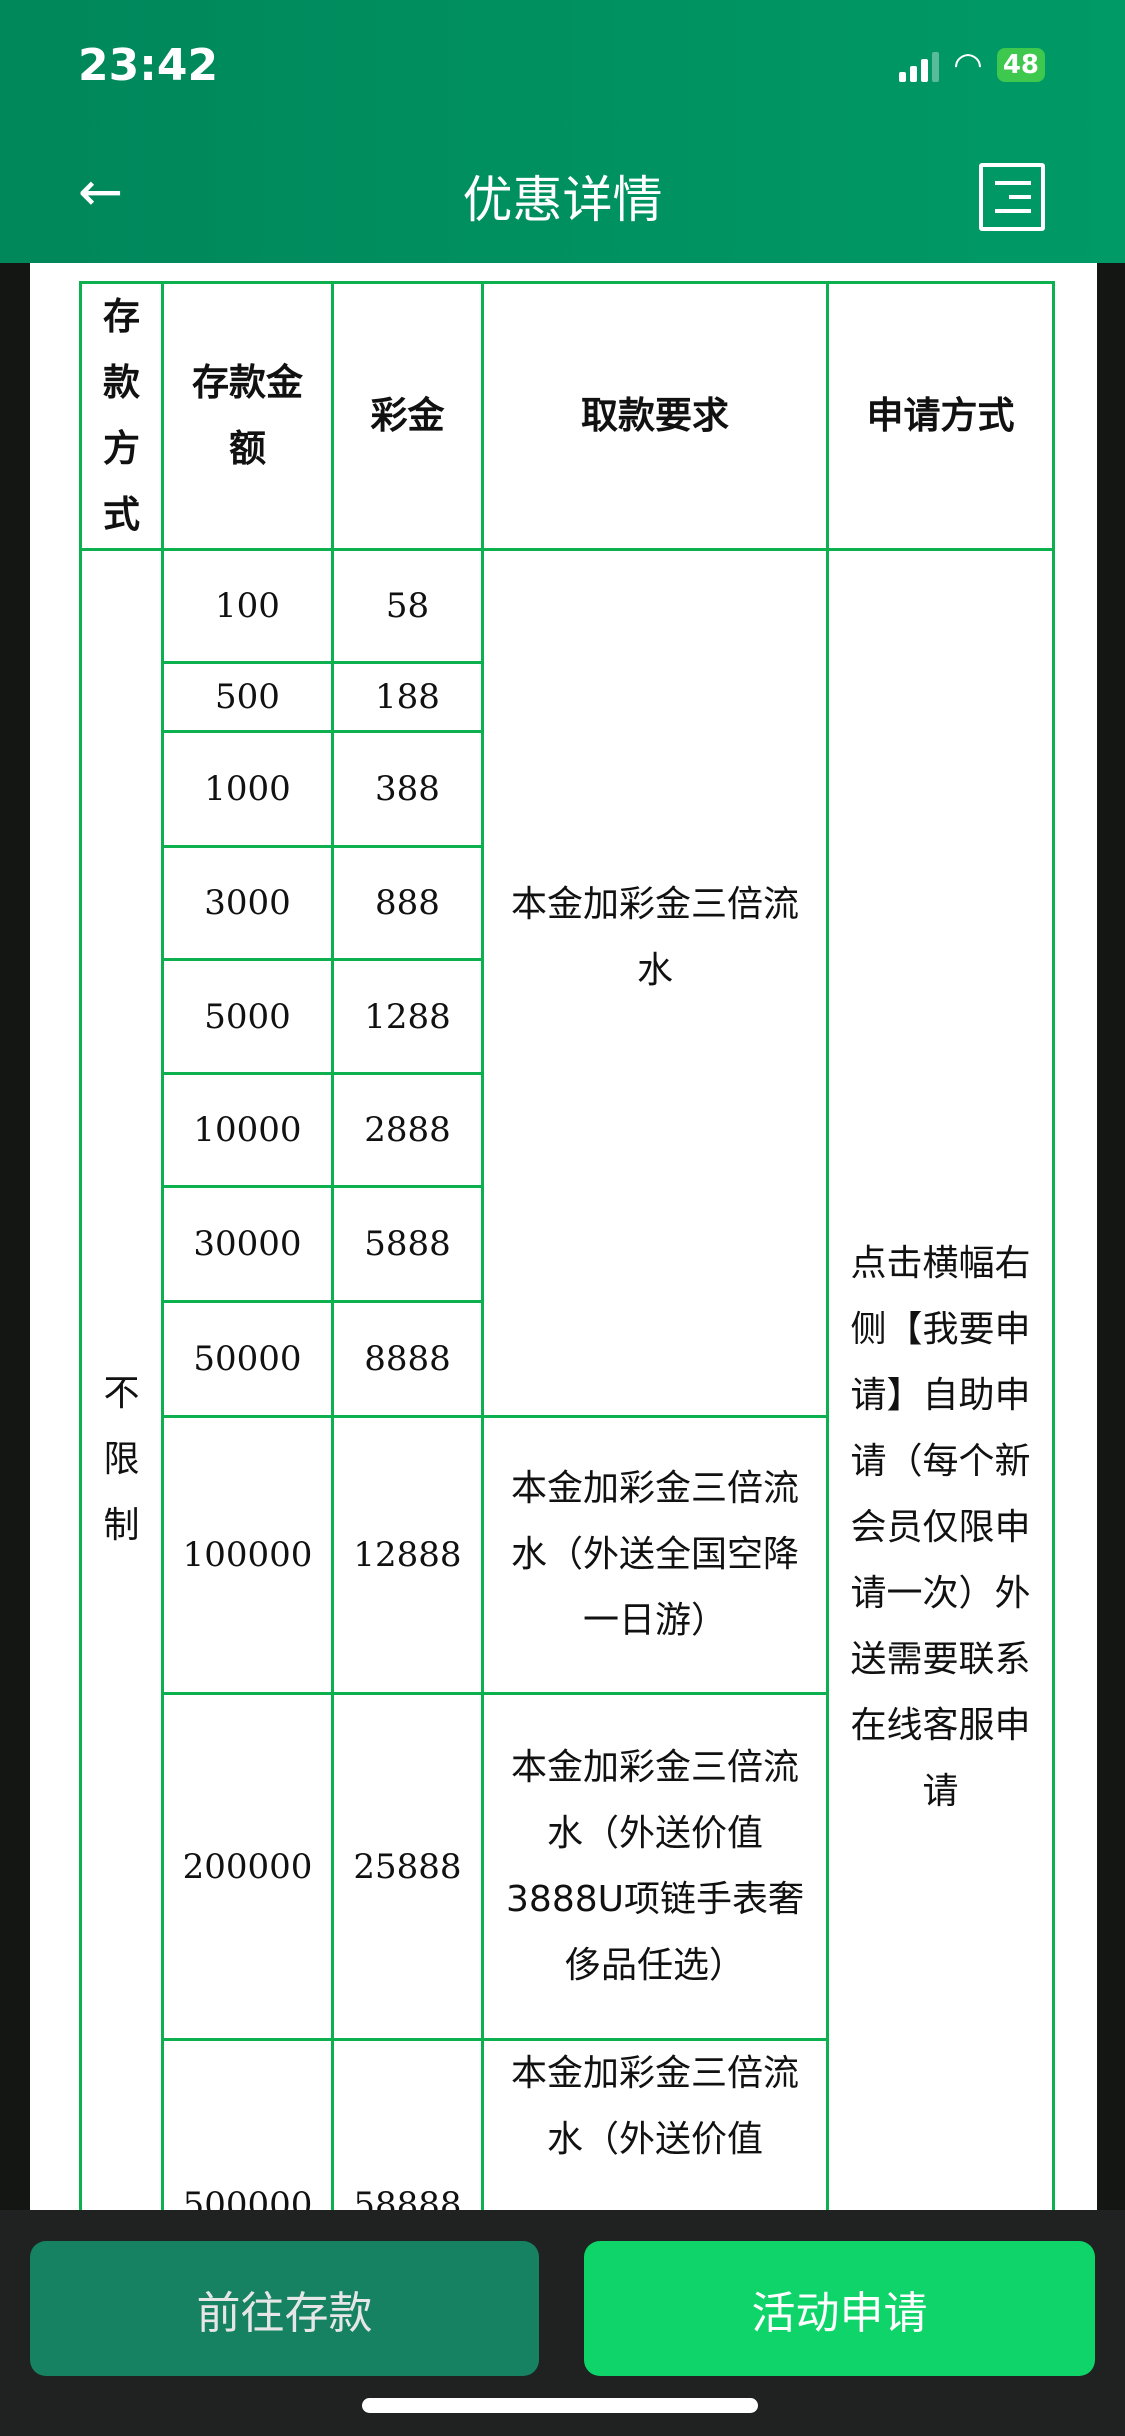  I want to click on table-row: 1000 388, so click(567, 789).